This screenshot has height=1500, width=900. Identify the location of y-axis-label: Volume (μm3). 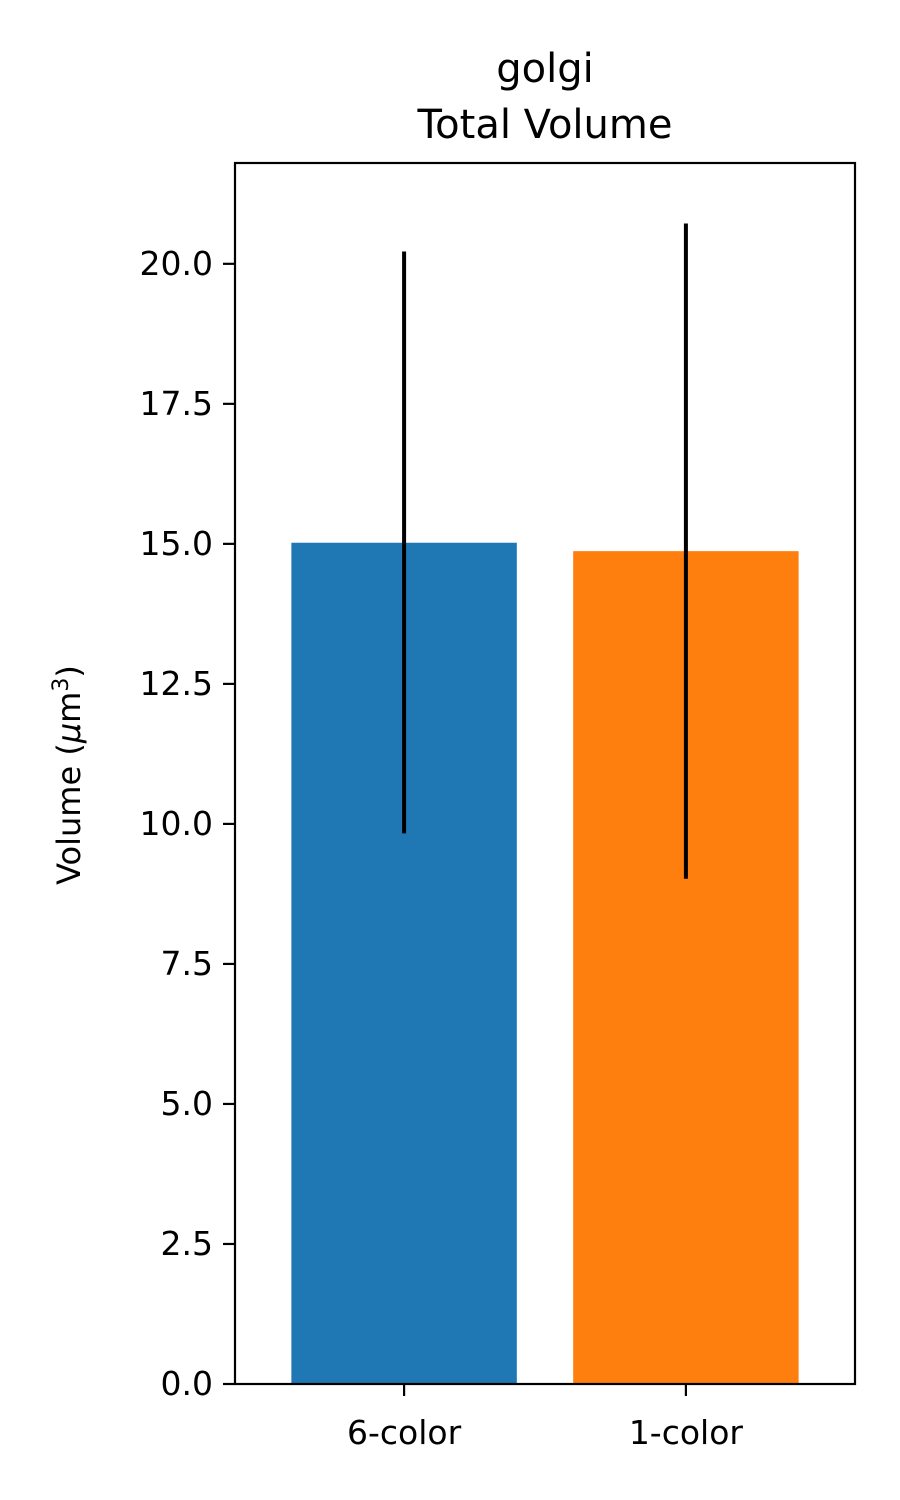
(68, 775).